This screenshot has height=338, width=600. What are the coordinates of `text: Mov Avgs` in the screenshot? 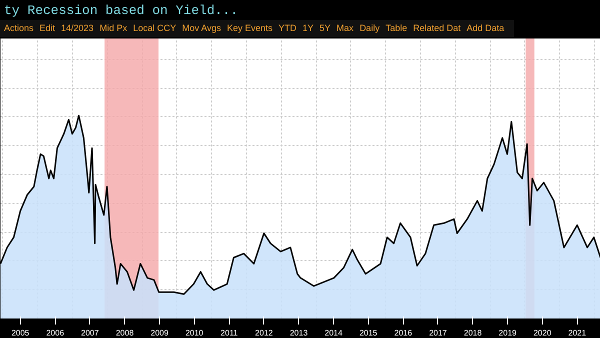 It's located at (201, 28).